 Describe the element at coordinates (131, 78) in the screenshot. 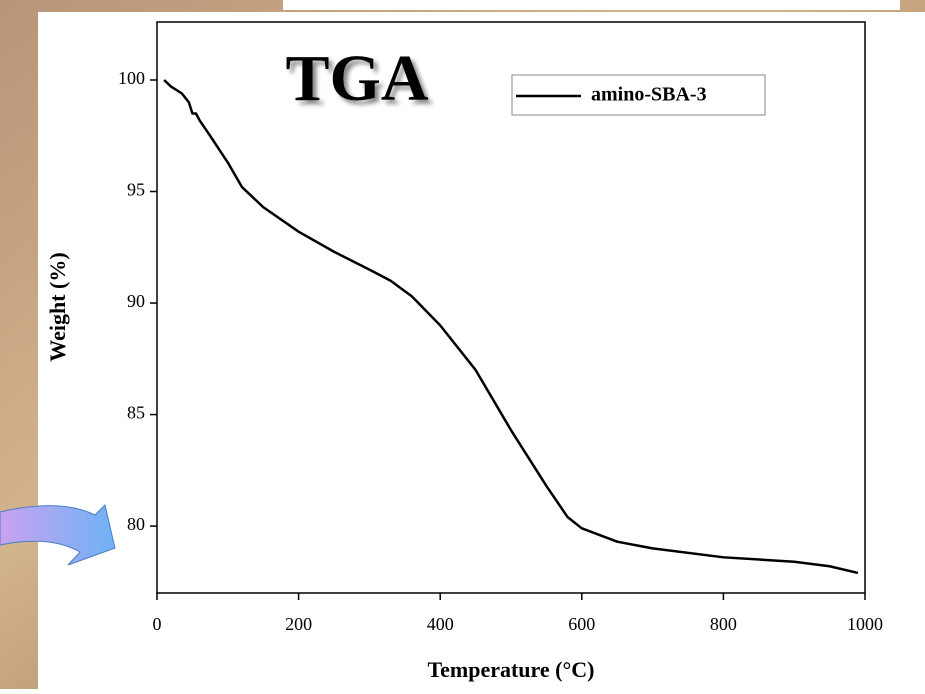

I see `y-tick-label: 100` at that location.